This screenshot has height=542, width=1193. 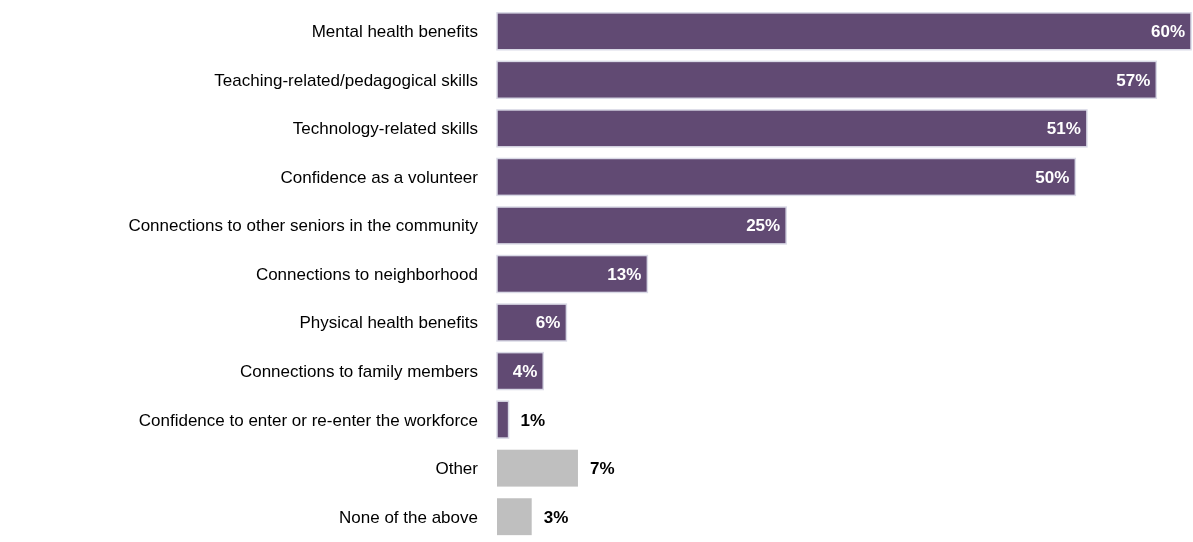 What do you see at coordinates (1167, 32) in the screenshot?
I see `data-label: 60%` at bounding box center [1167, 32].